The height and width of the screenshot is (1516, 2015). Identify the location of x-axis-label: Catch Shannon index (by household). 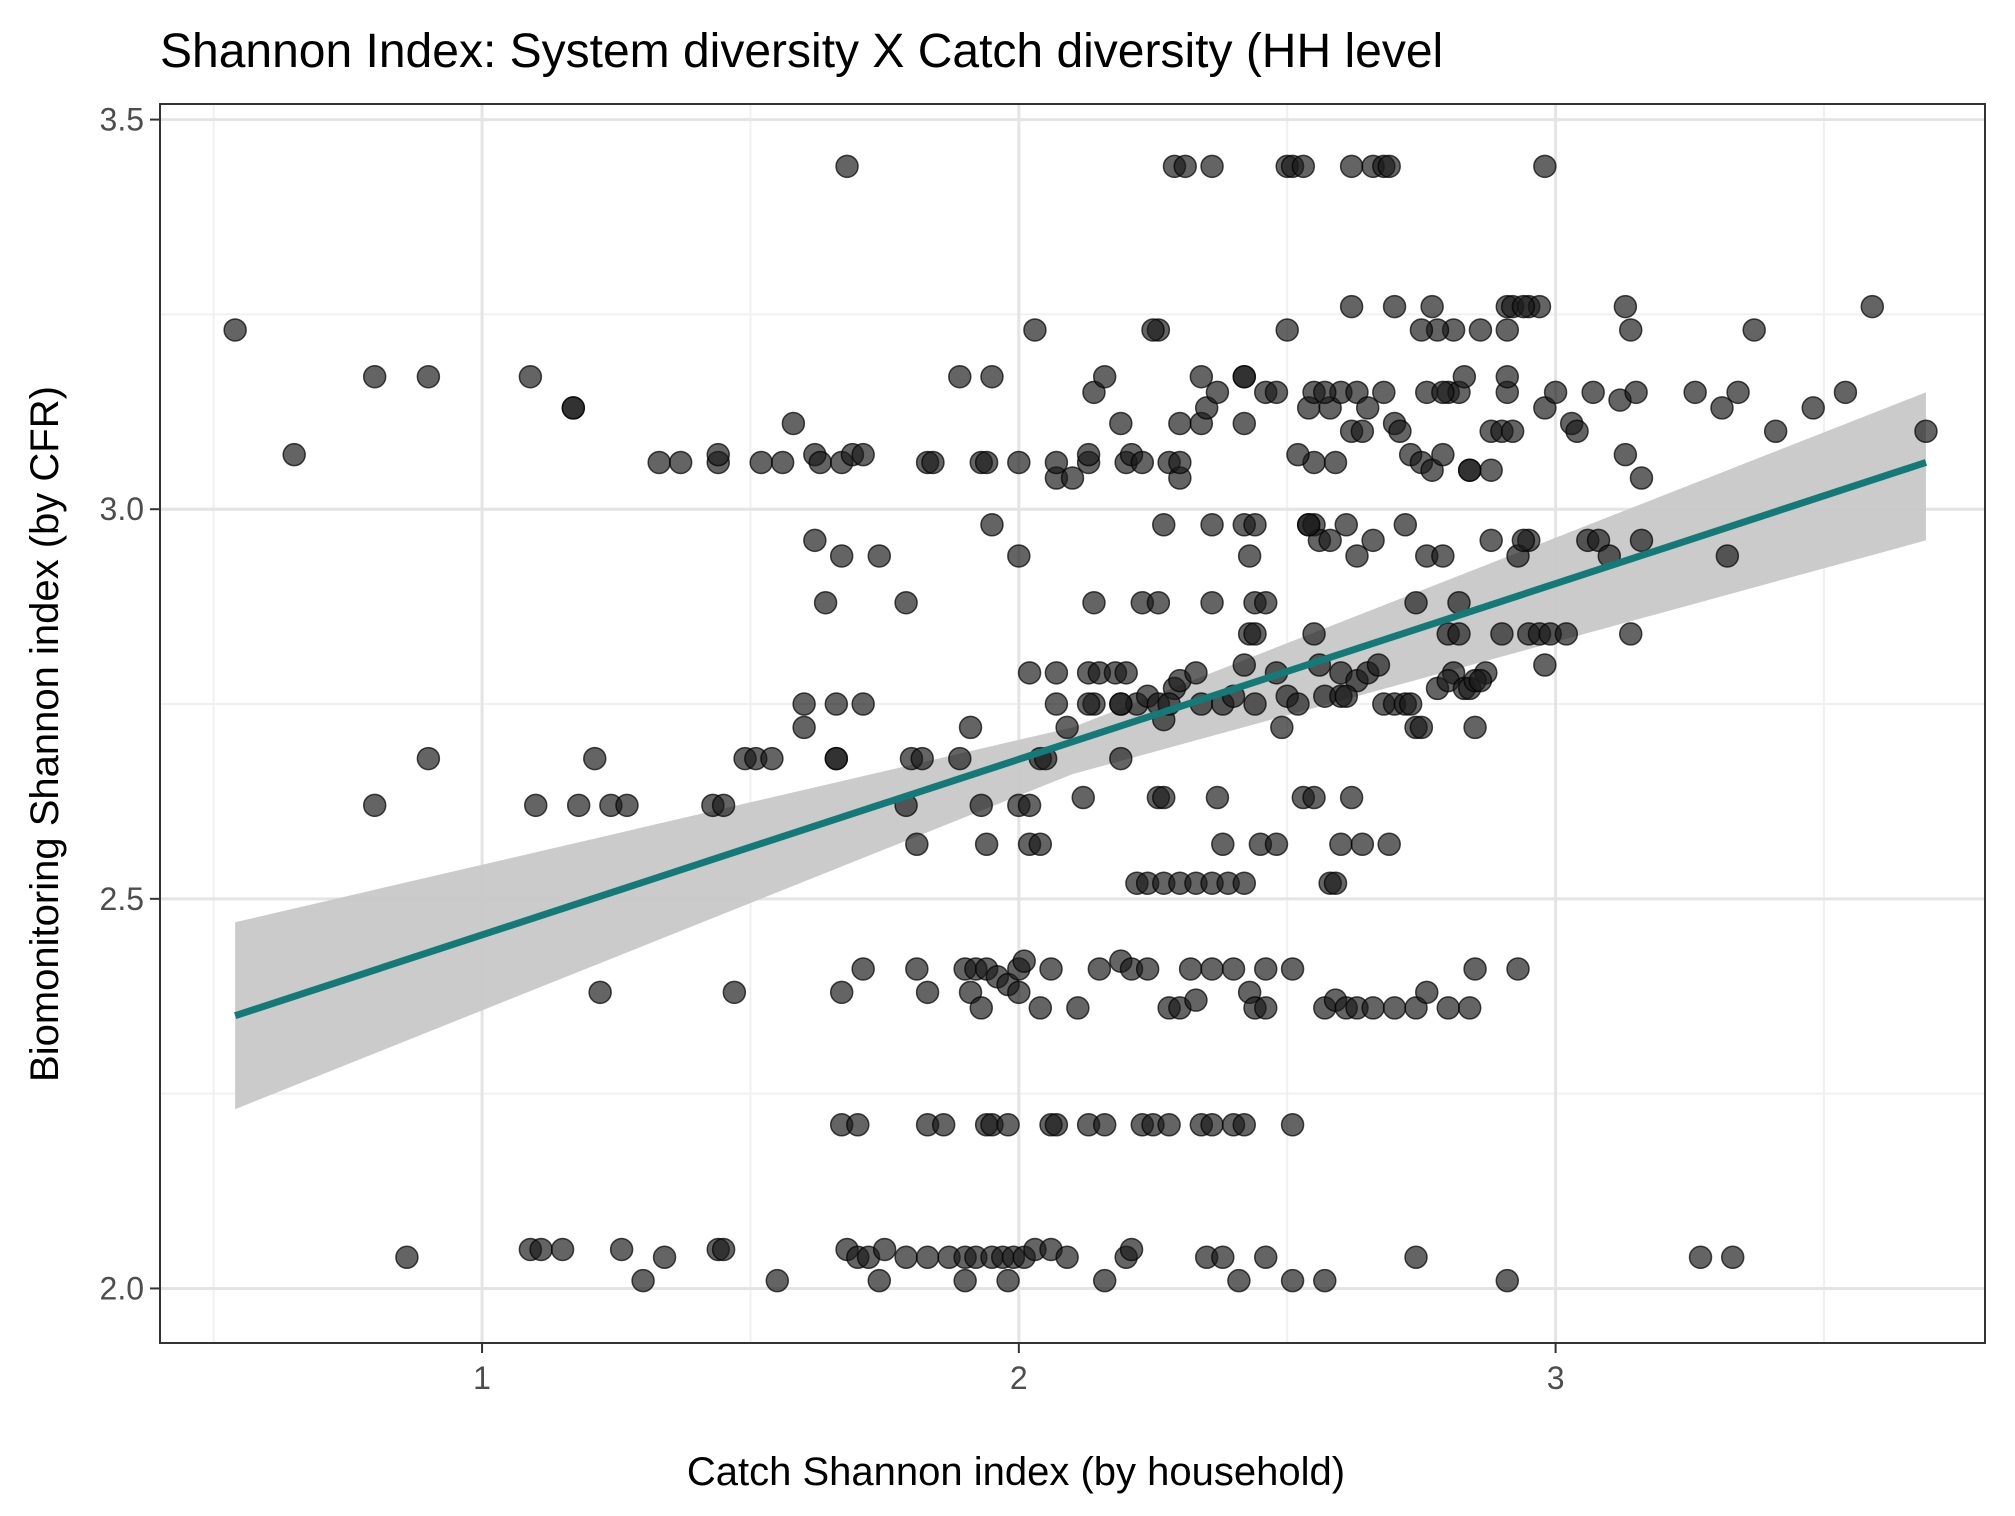
(1016, 1472).